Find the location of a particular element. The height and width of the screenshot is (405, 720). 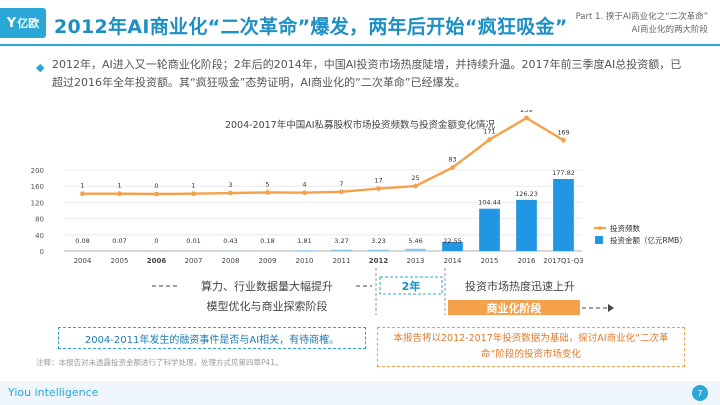

page-title: 2012年AI商业化“二次革命”爆发，两年后开始“疯狂吸金” is located at coordinates (311, 27).